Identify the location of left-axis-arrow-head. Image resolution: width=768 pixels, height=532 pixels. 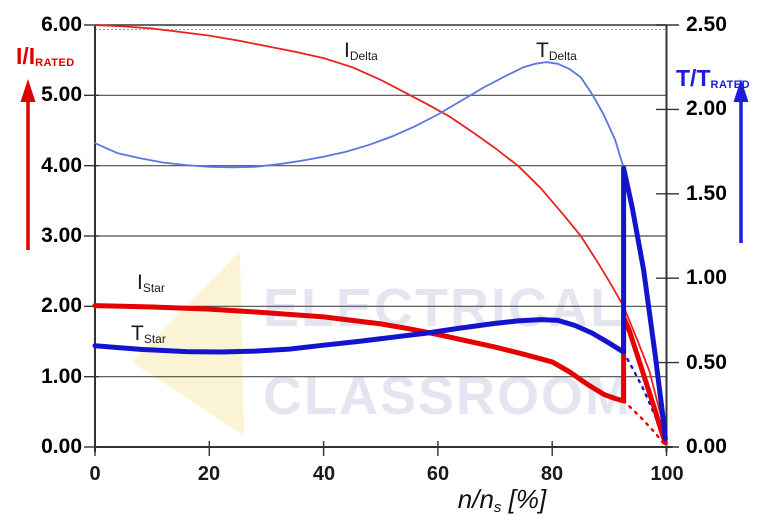
(28, 90).